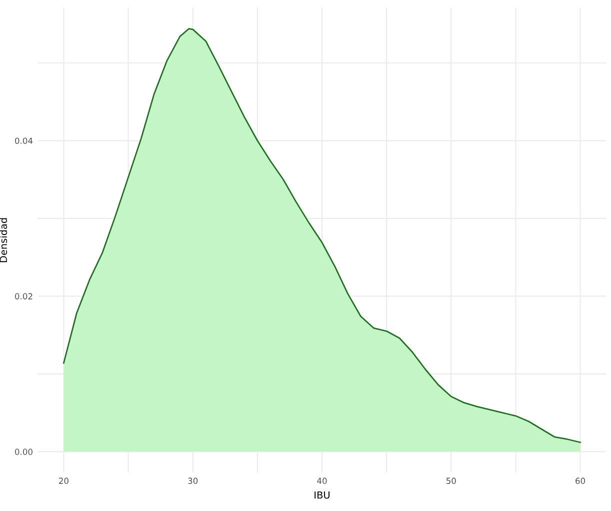 The width and height of the screenshot is (611, 511). What do you see at coordinates (451, 481) in the screenshot?
I see `x-tick-label: 50` at bounding box center [451, 481].